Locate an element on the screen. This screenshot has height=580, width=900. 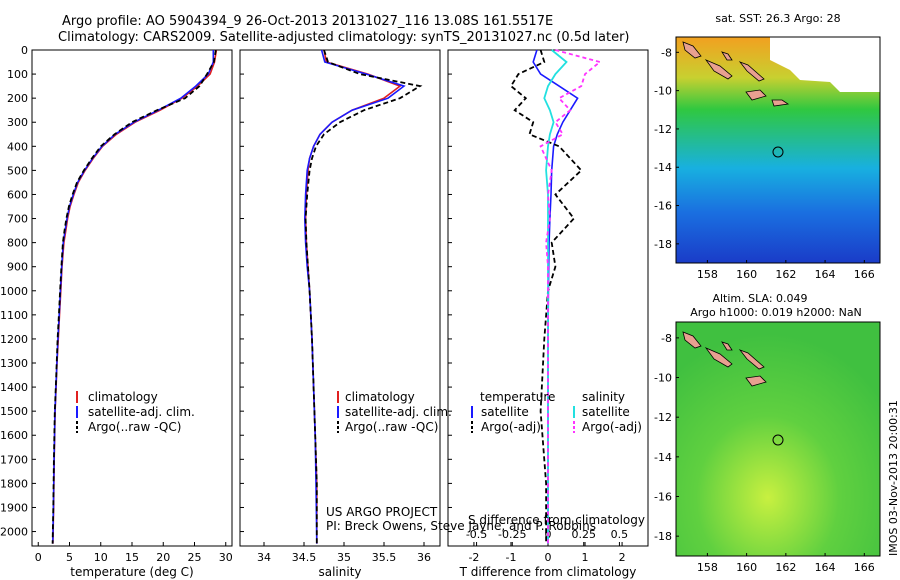
x-tick-label: 25 is located at coordinates (195, 557).